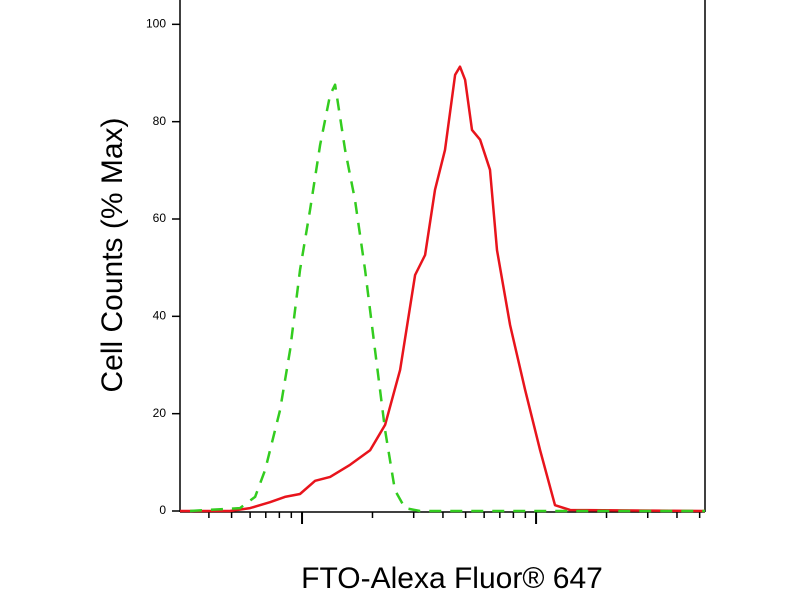  What do you see at coordinates (160, 121) in the screenshot?
I see `y-tick-label: 80` at bounding box center [160, 121].